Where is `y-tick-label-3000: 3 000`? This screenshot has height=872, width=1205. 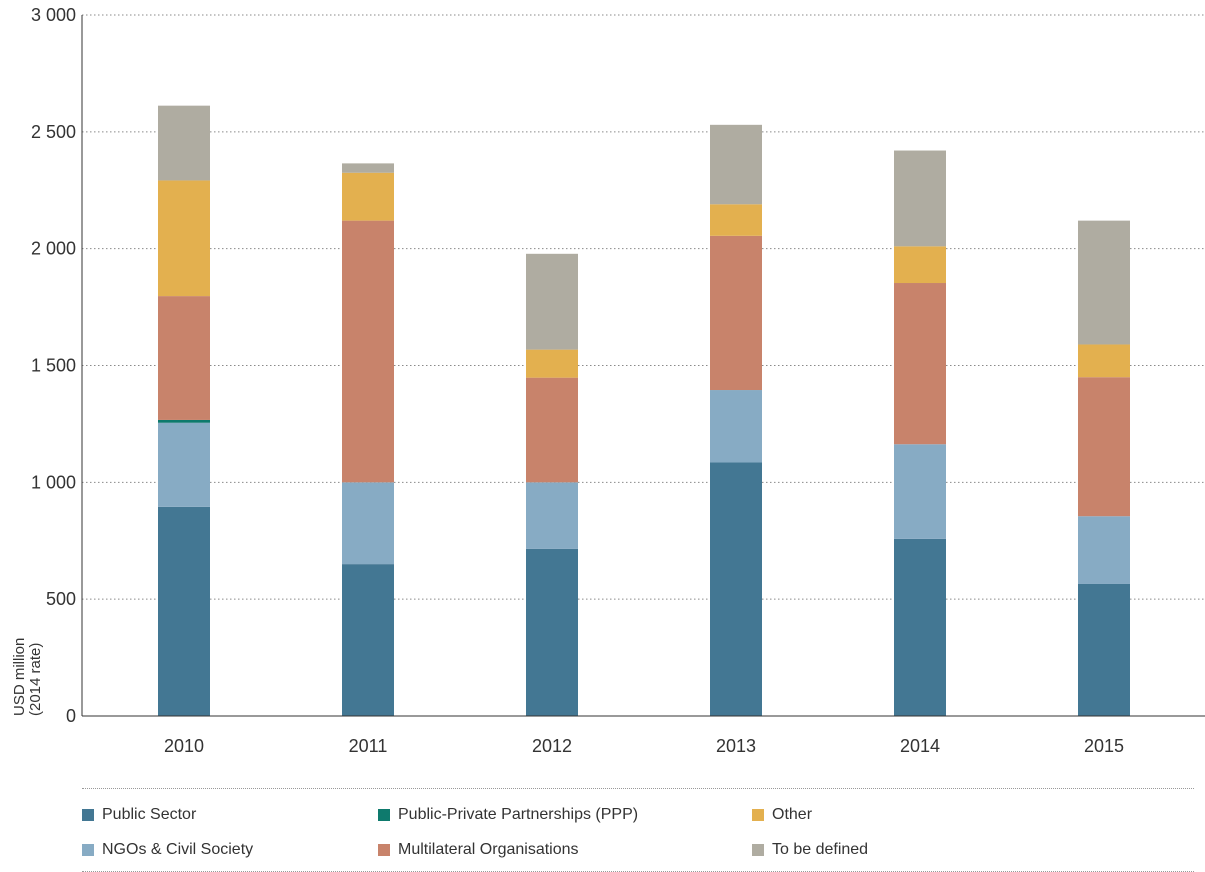
y-tick-label-3000: 3 000 is located at coordinates (53, 15).